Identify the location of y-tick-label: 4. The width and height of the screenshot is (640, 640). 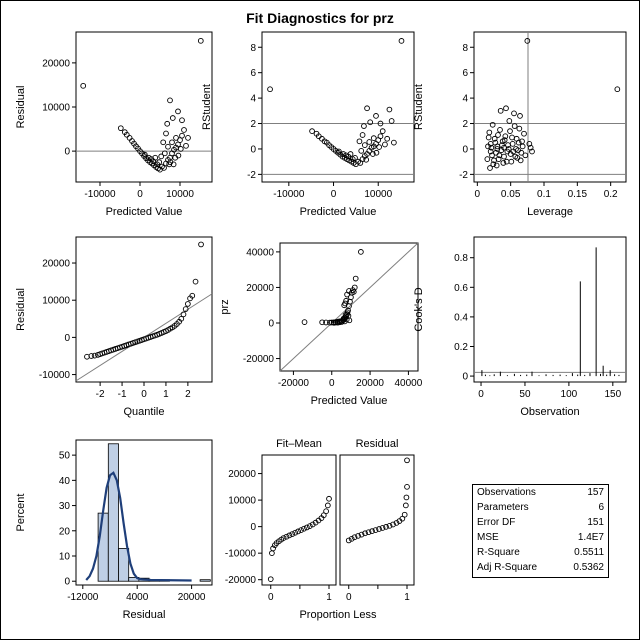
(253, 99).